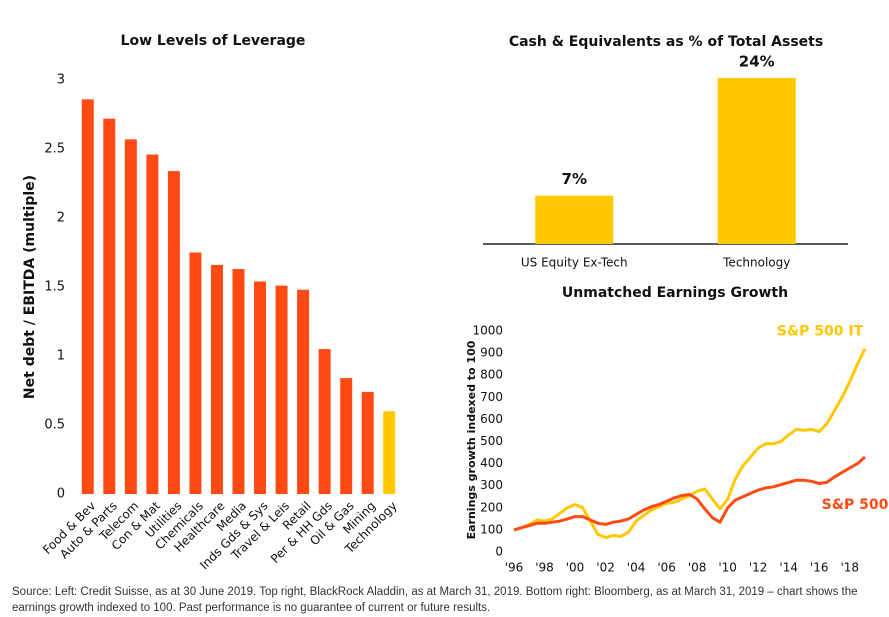 The height and width of the screenshot is (617, 889). I want to click on y-axis-title: Earnings growth indexed to 100, so click(471, 439).